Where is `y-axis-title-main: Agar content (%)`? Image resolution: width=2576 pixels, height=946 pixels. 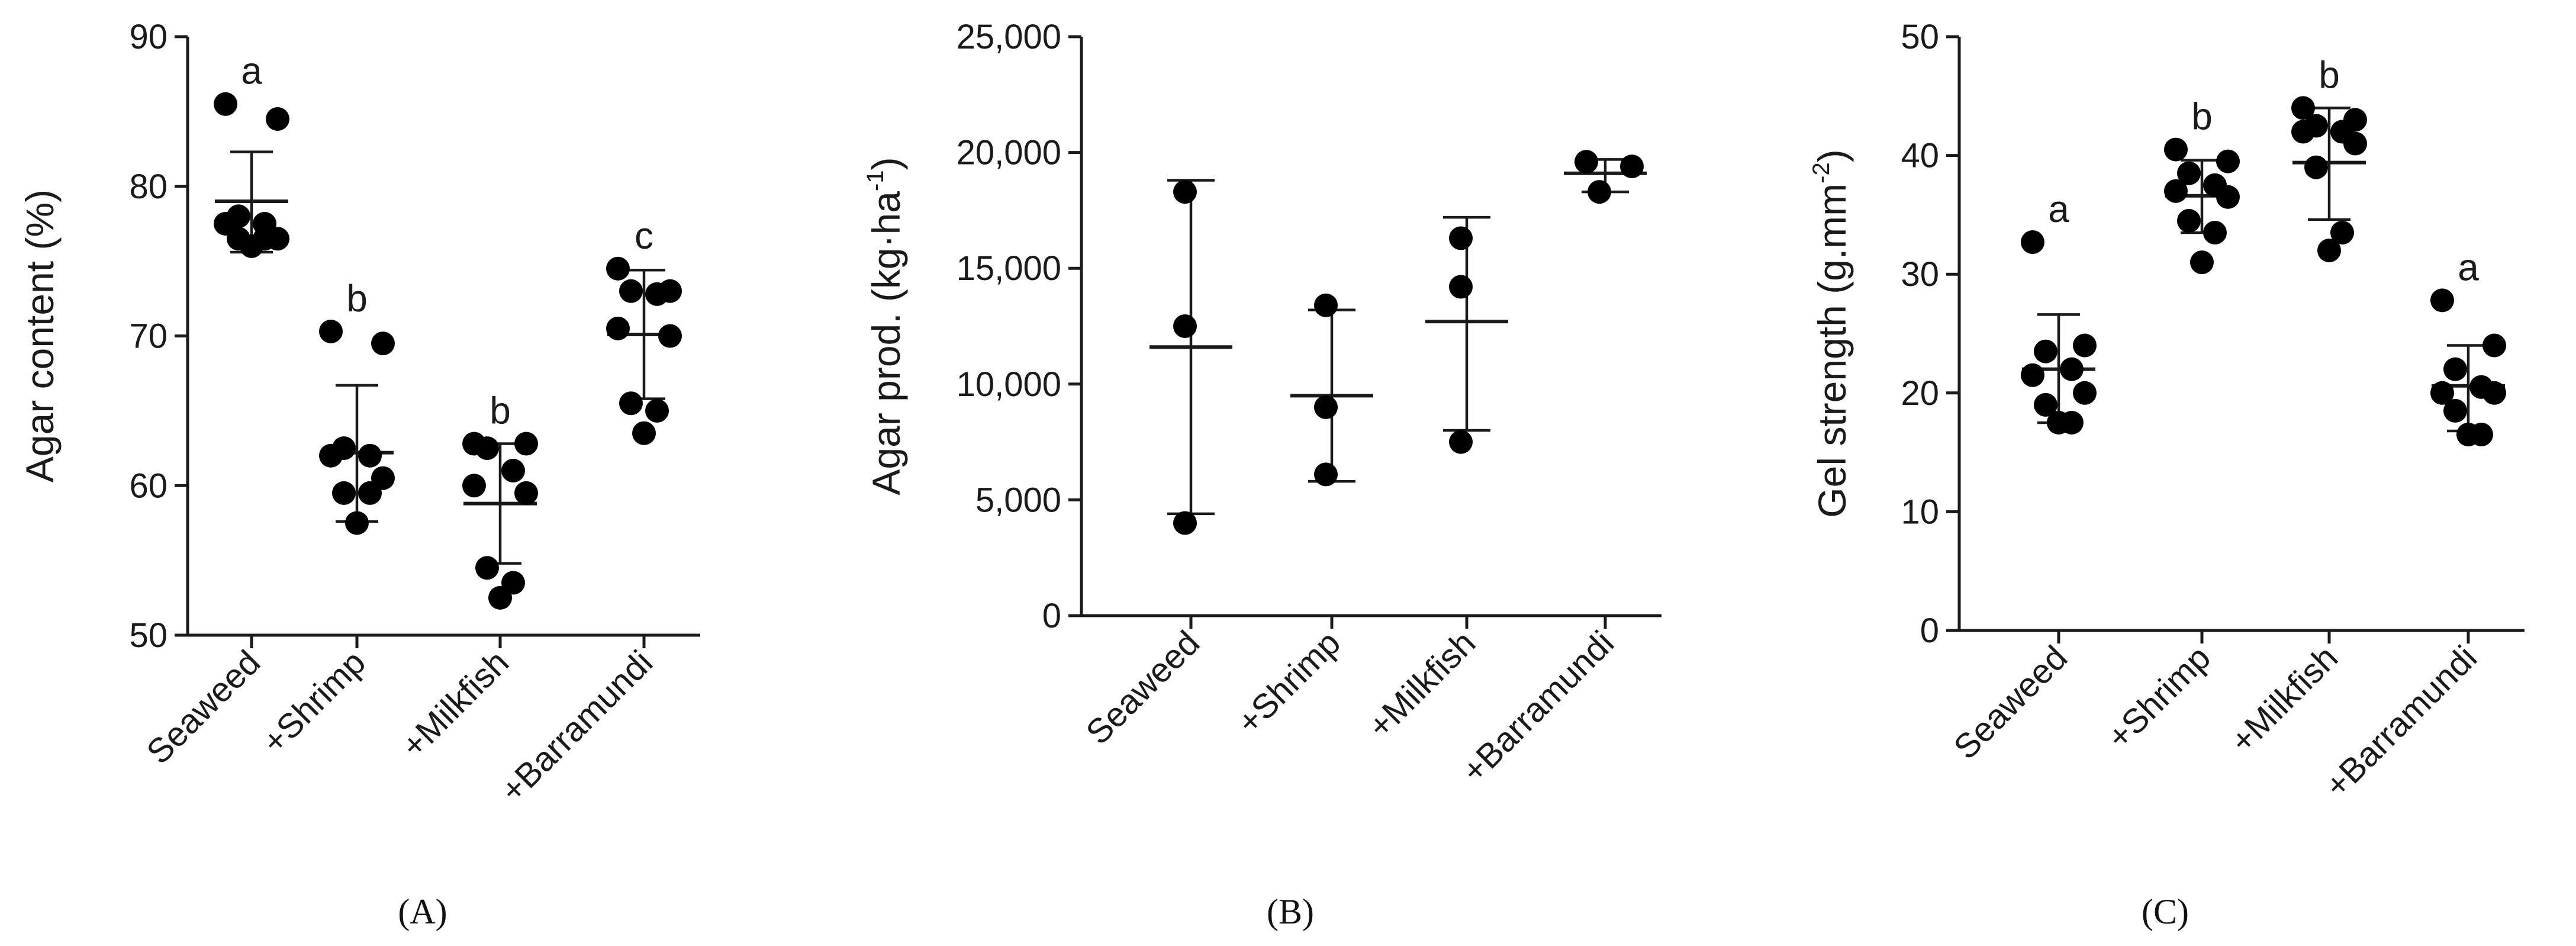
y-axis-title-main: Agar content (%) is located at coordinates (40, 336).